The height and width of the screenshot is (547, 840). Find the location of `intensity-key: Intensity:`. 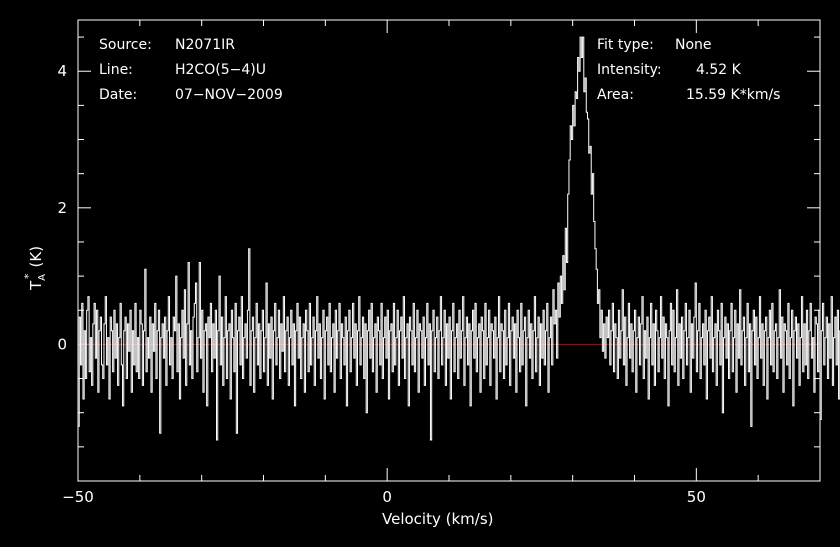

intensity-key: Intensity: is located at coordinates (629, 70).